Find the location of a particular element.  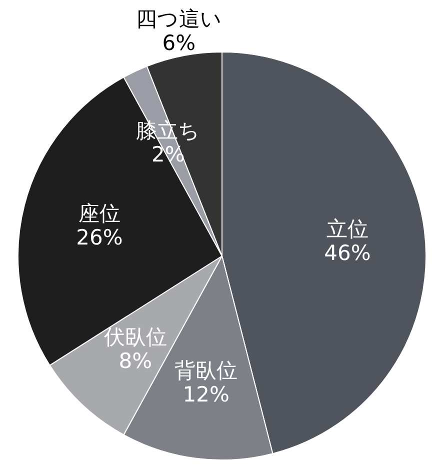

slice-label: 四つ這い is located at coordinates (179, 19).